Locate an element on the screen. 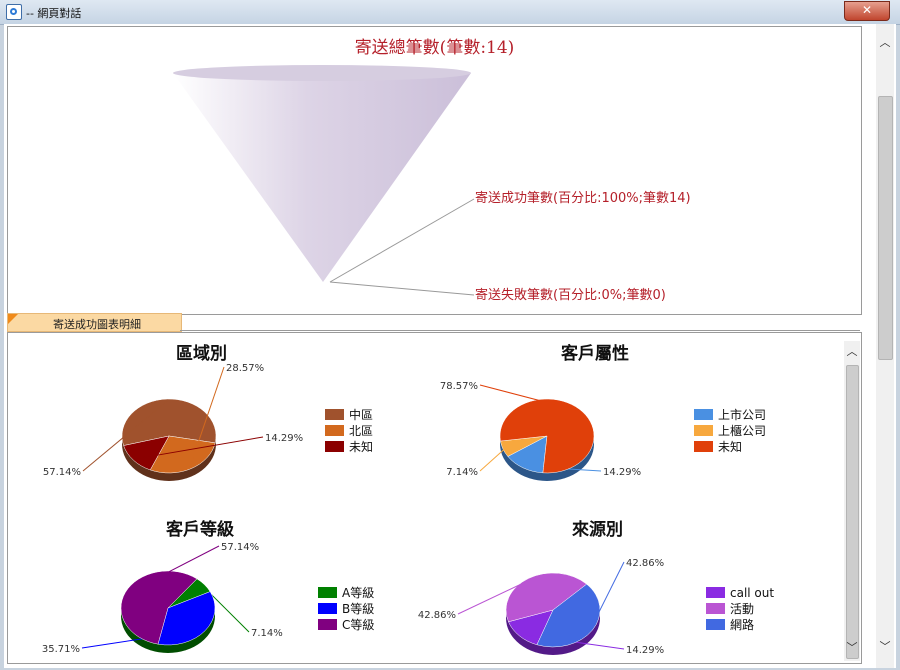 The image size is (900, 670). legend-label-1-0: 上市公司 is located at coordinates (742, 414).